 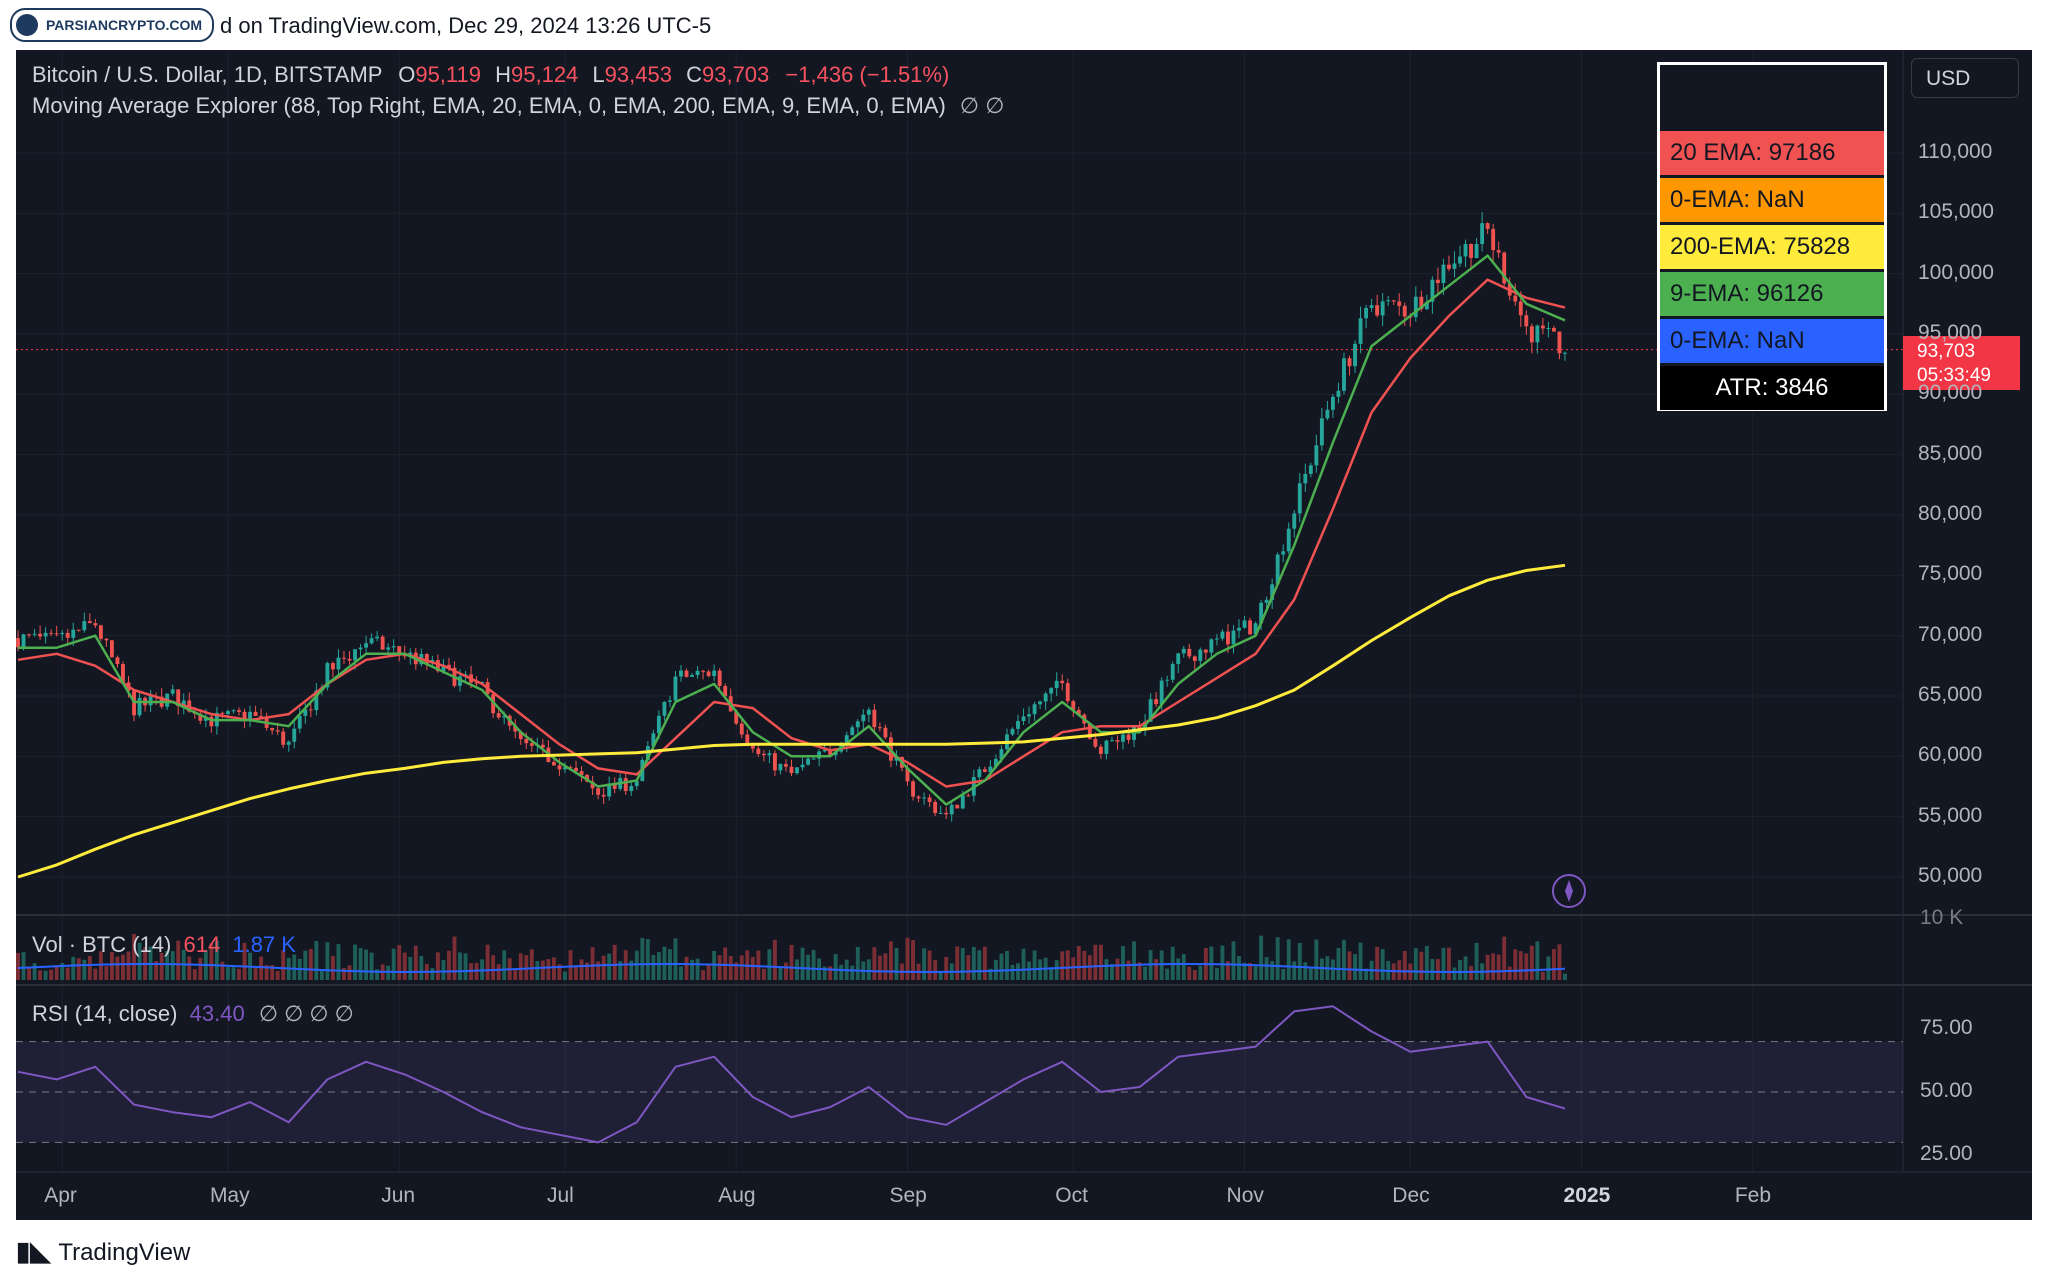 I want to click on symbol-name: Bitcoin / U.S. Dollar, 1D, BITSTAMP, so click(x=207, y=74).